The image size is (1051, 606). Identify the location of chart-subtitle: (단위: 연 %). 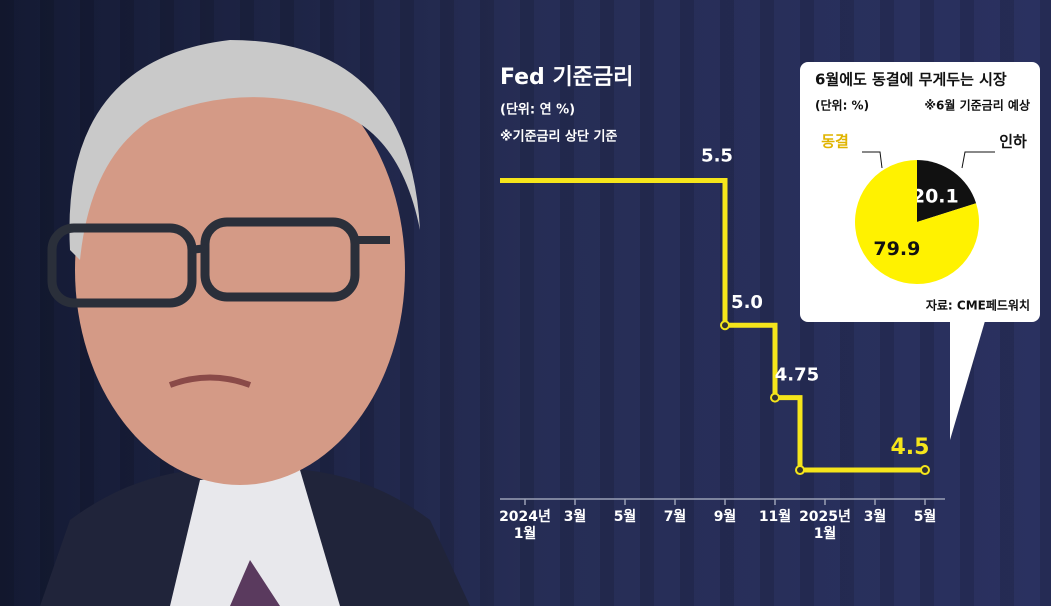
(537, 110).